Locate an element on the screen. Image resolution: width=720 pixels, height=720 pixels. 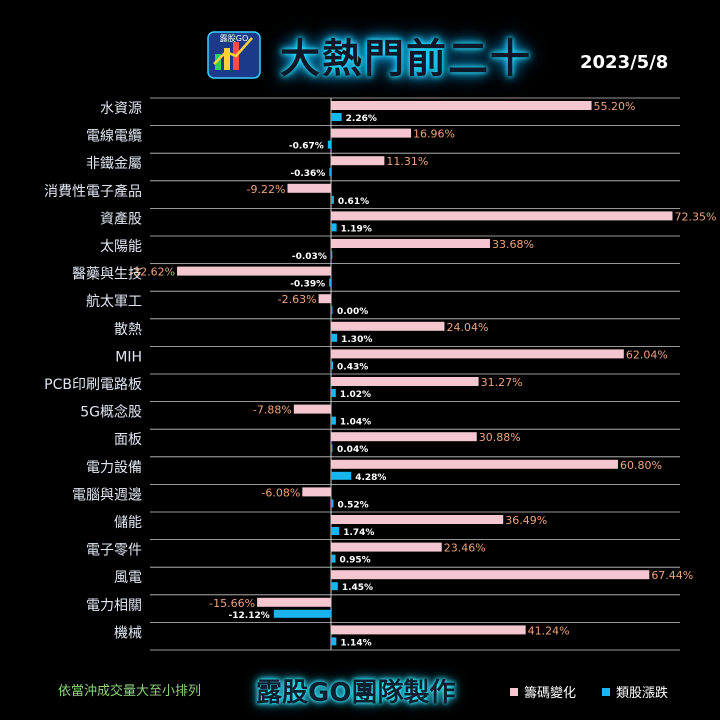
page-title: 大熱門前二十 is located at coordinates (406, 59).